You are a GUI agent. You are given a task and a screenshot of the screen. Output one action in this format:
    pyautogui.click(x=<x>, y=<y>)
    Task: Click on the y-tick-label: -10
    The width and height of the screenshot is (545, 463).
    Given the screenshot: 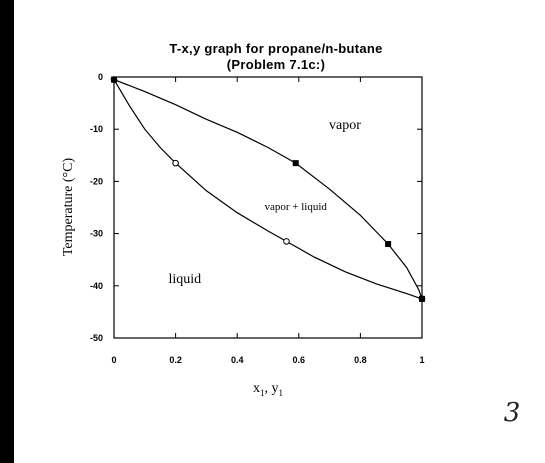 What is the action you would take?
    pyautogui.click(x=96, y=129)
    